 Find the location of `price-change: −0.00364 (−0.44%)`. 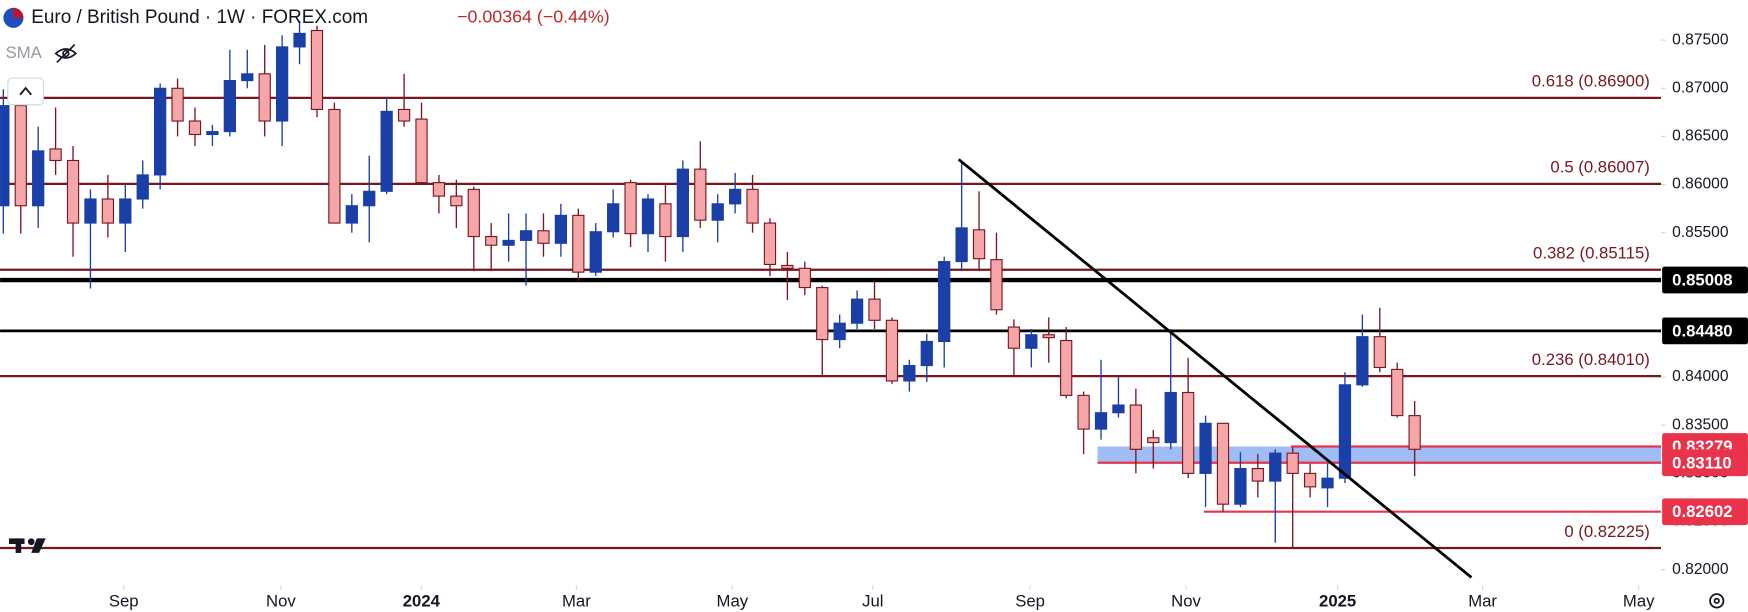

price-change: −0.00364 (−0.44%) is located at coordinates (533, 17).